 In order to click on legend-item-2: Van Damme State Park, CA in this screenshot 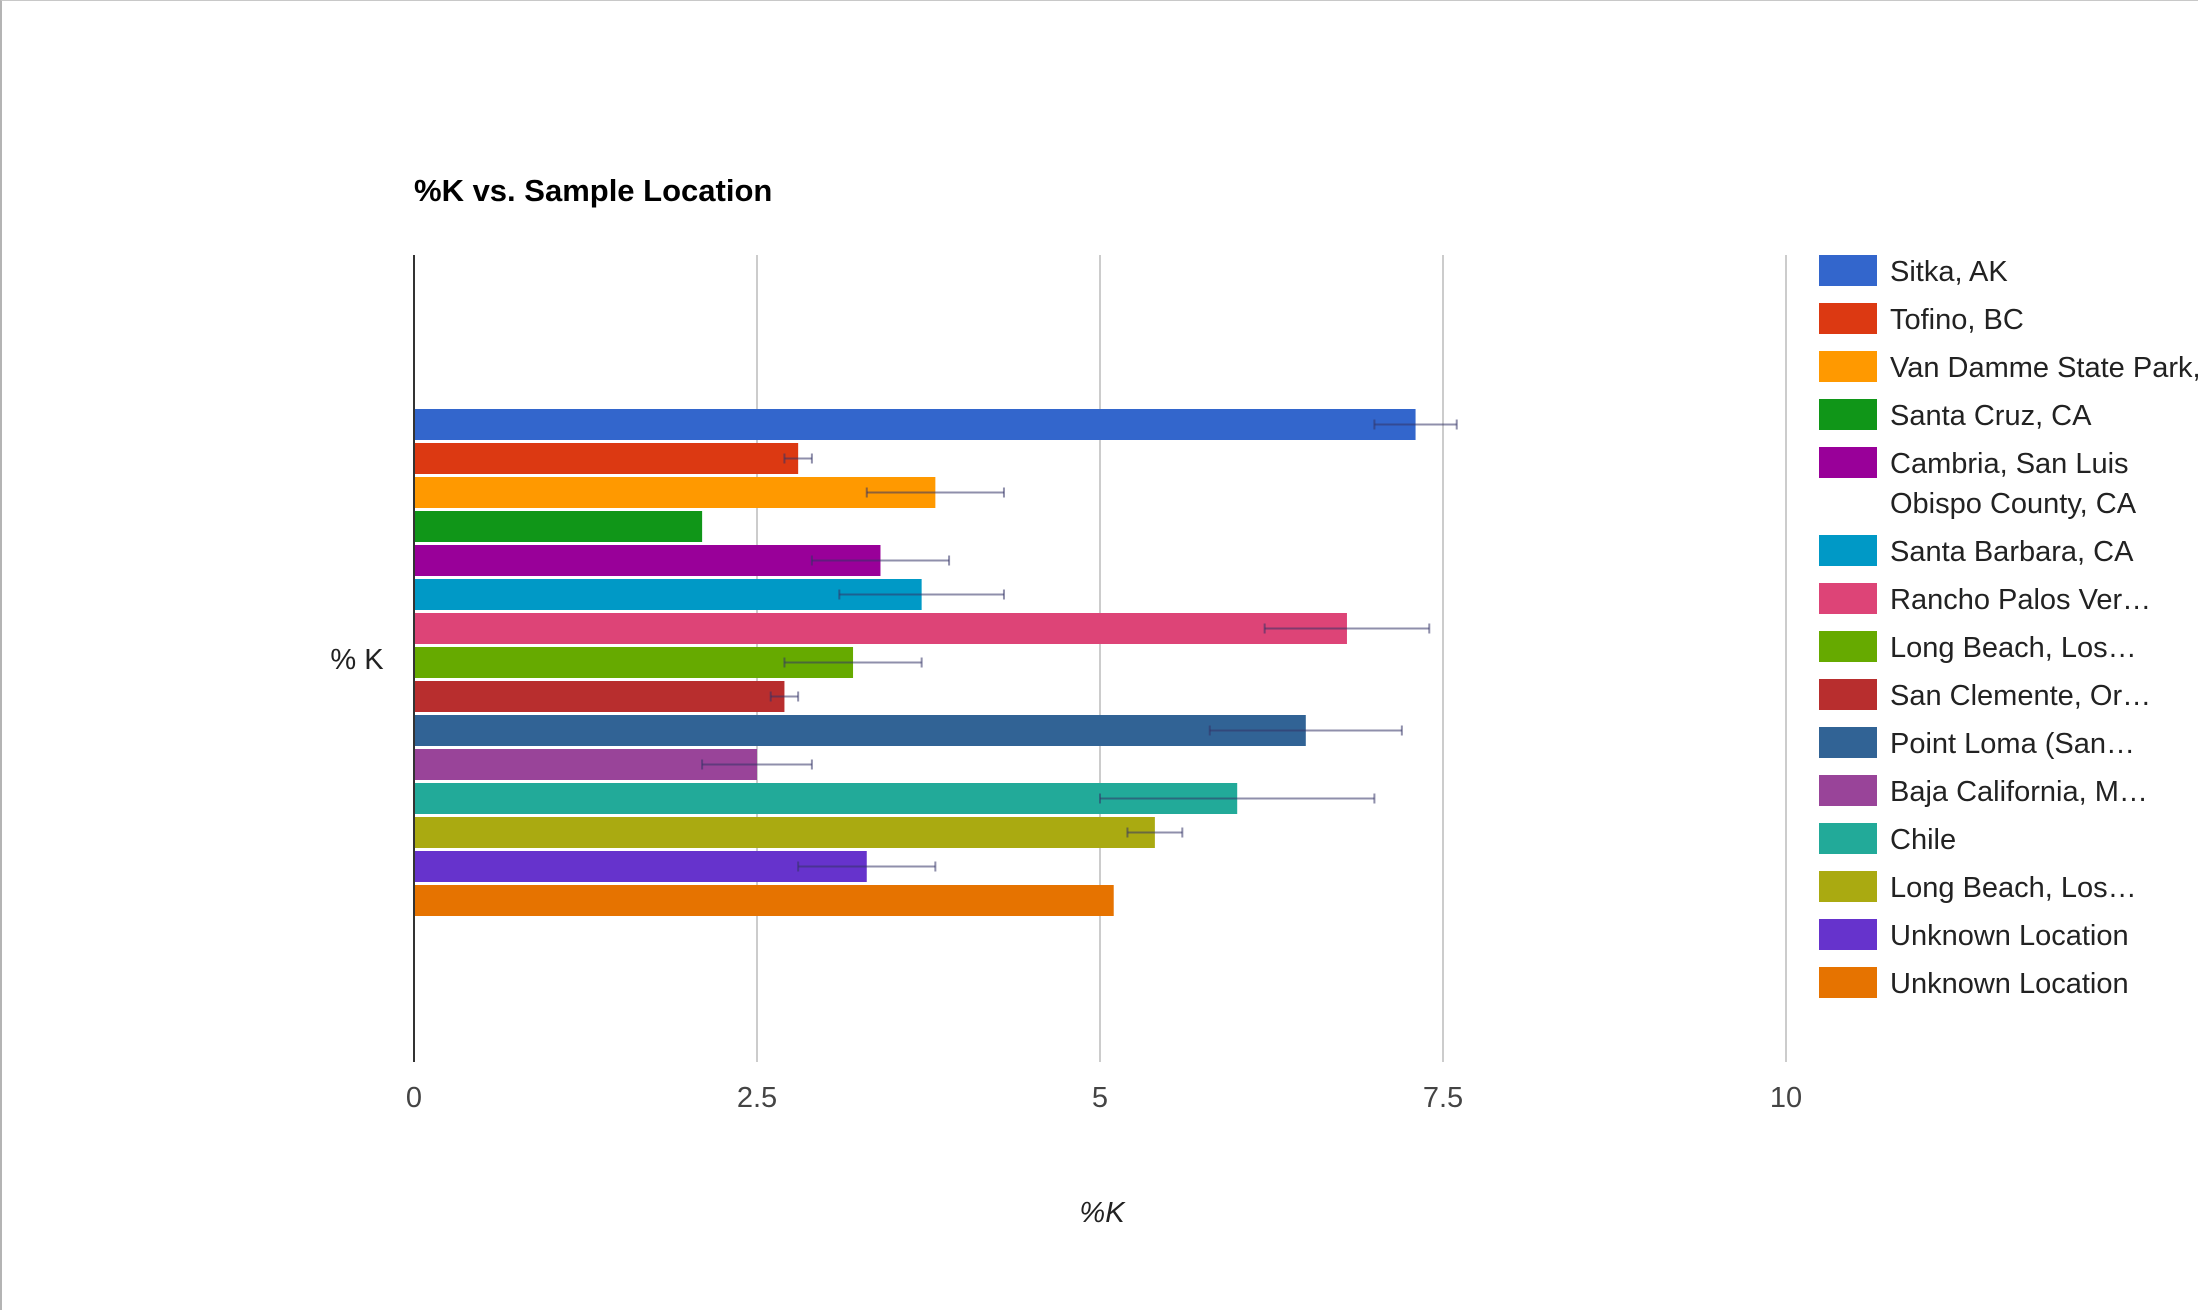, I will do `click(2008, 367)`.